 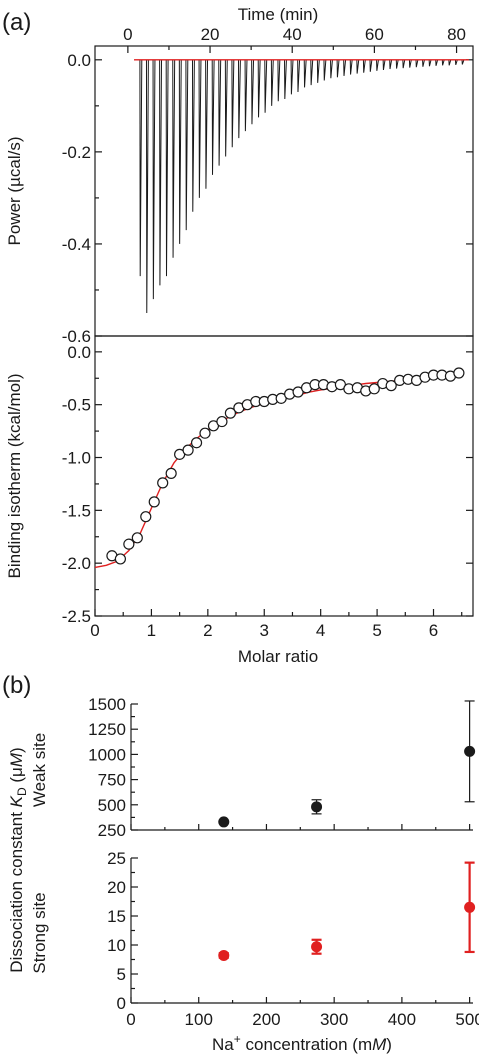 I want to click on b-y-tick-label: 1500, so click(x=107, y=704).